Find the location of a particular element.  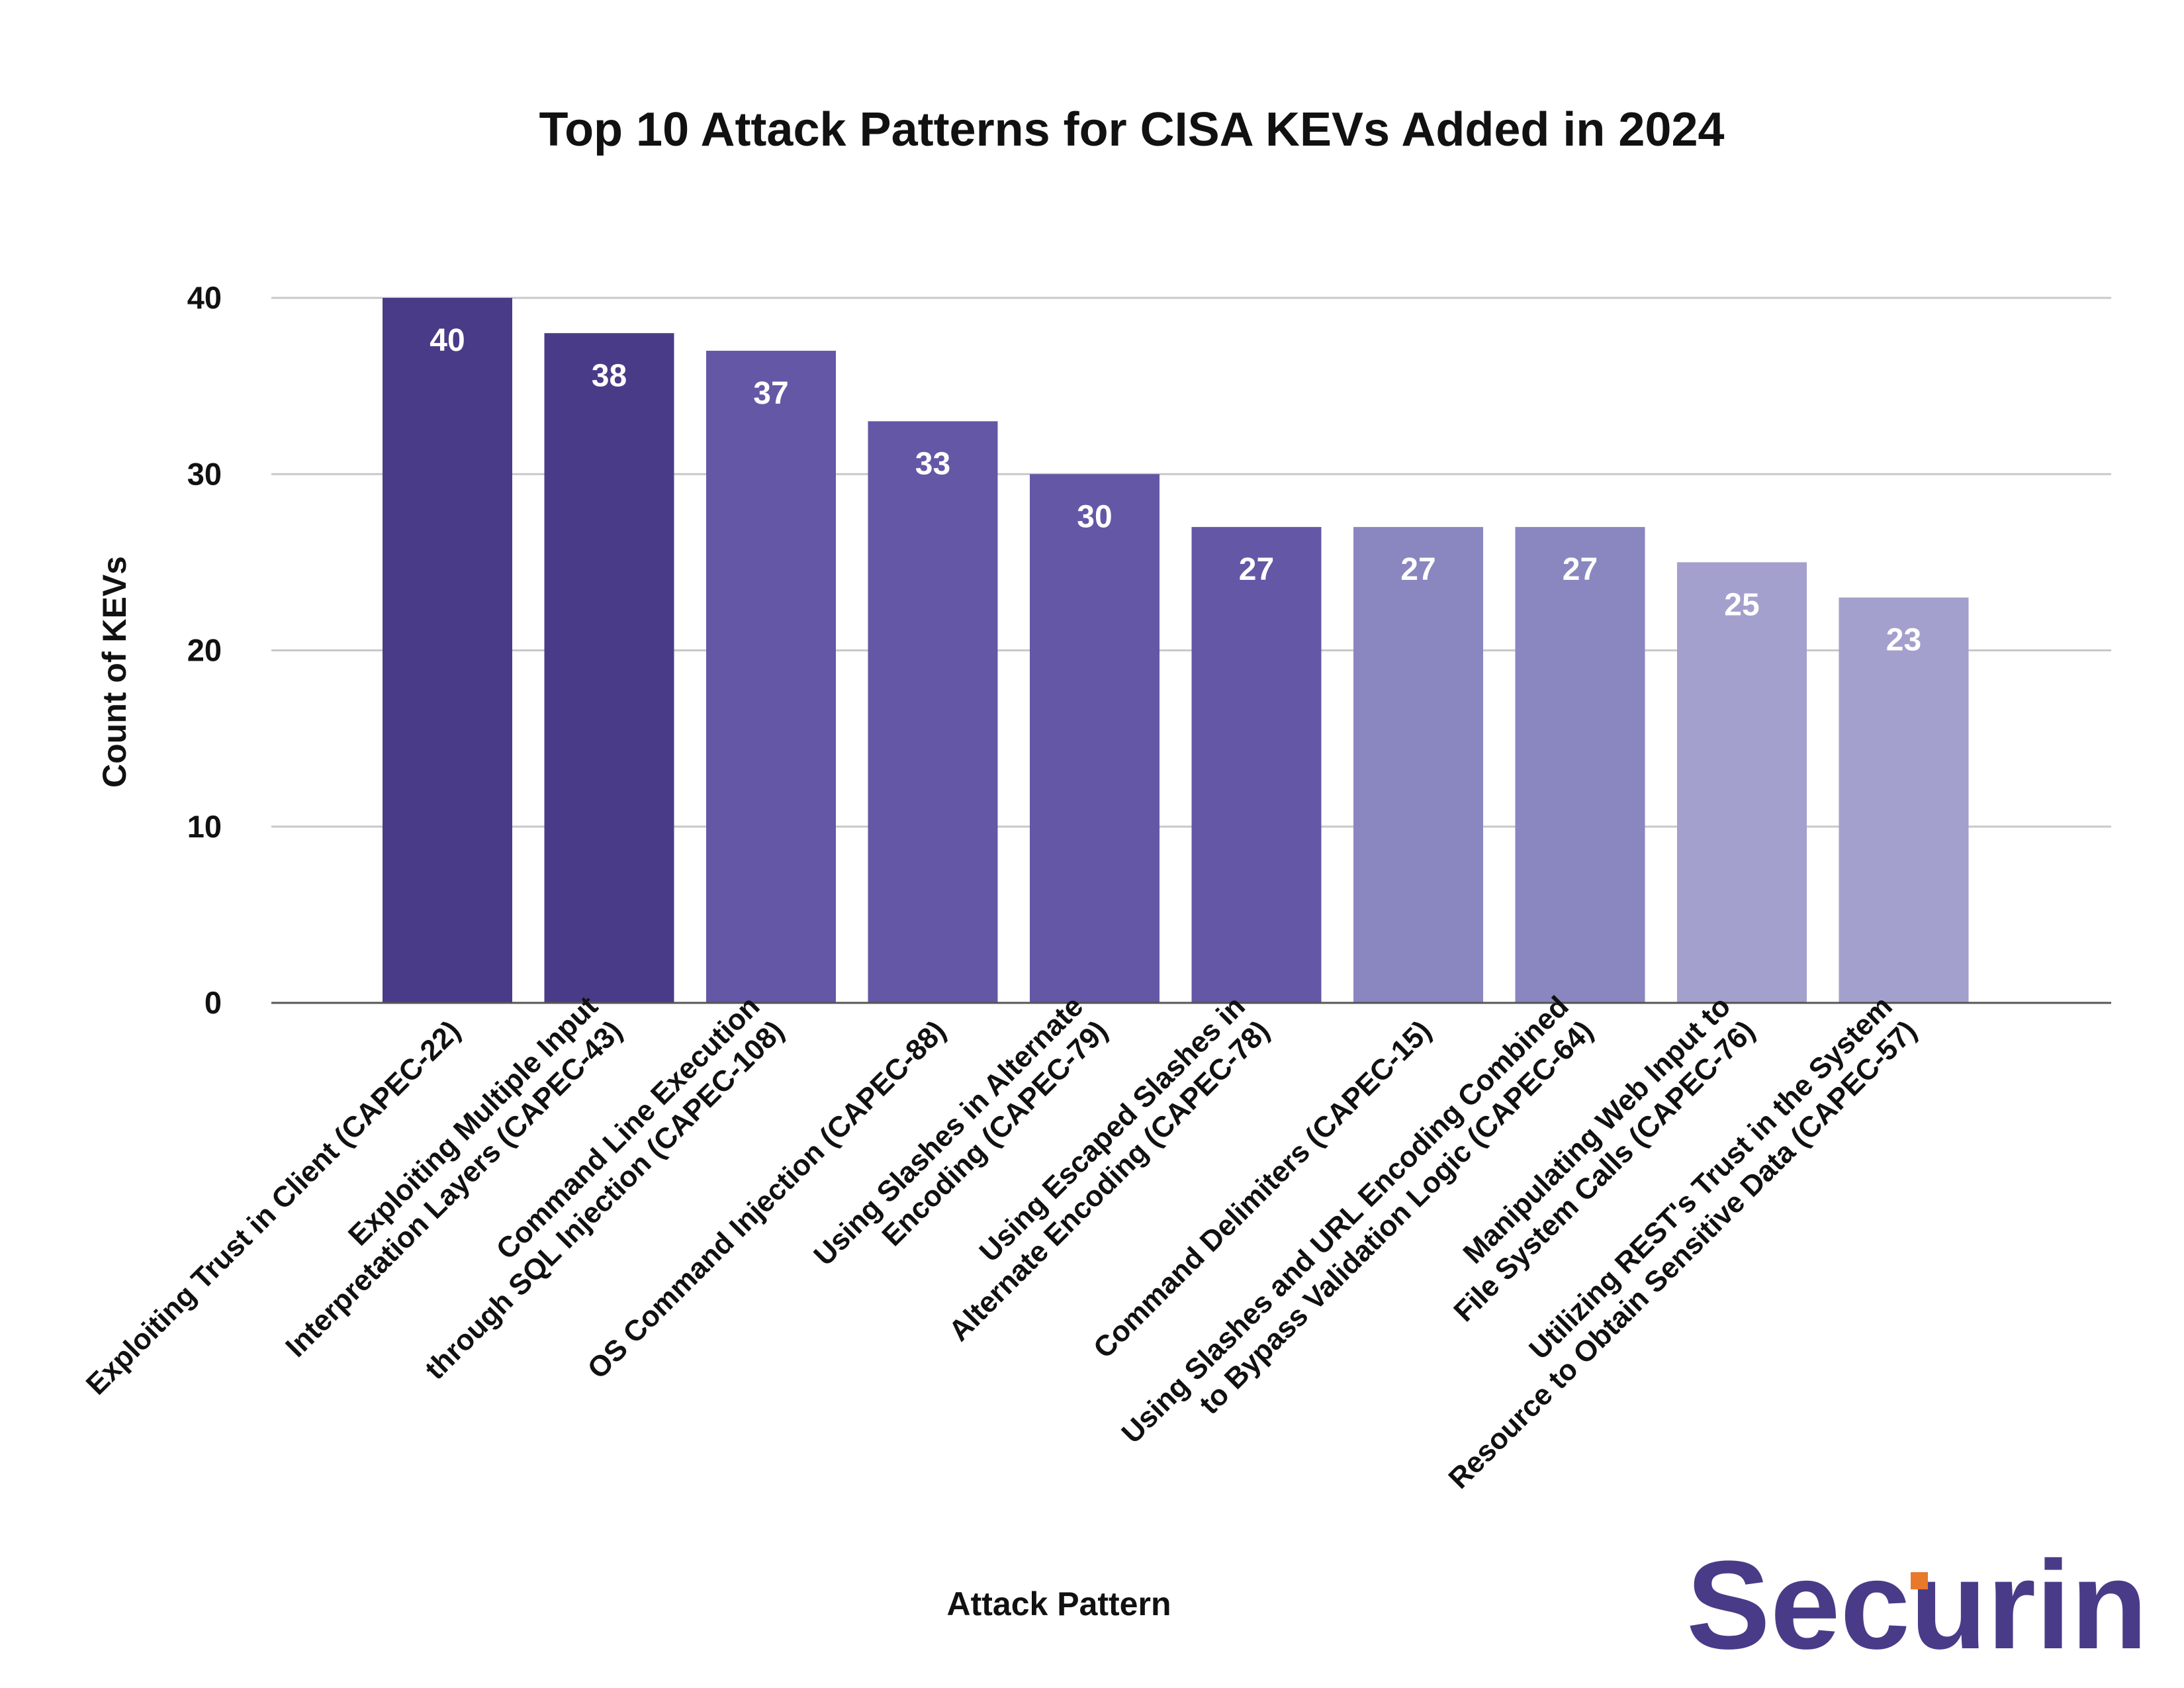

y-tick-label: 10 is located at coordinates (204, 826).